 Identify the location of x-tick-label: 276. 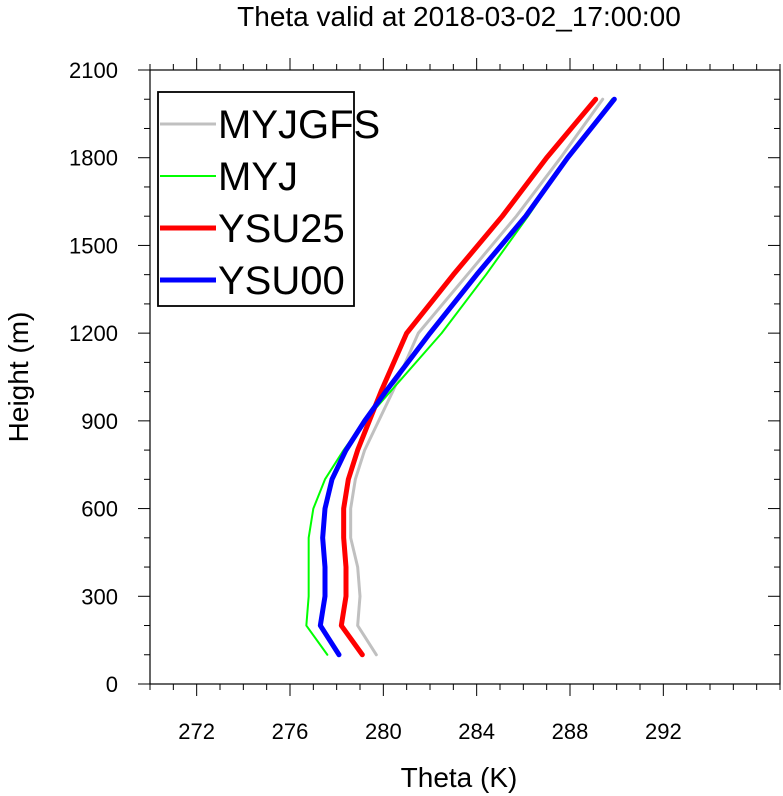
(290, 731).